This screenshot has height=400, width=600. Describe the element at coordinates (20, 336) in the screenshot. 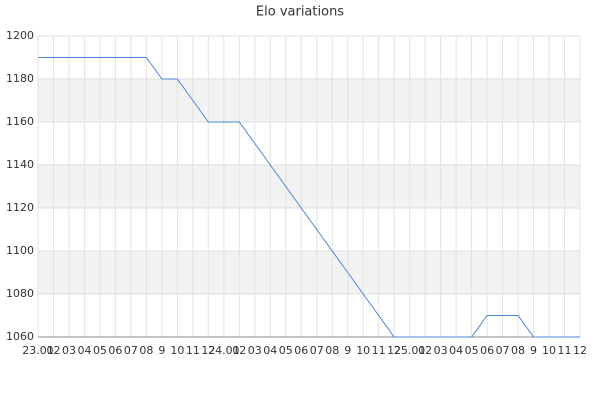

I see `y-tick-label: 1060` at that location.